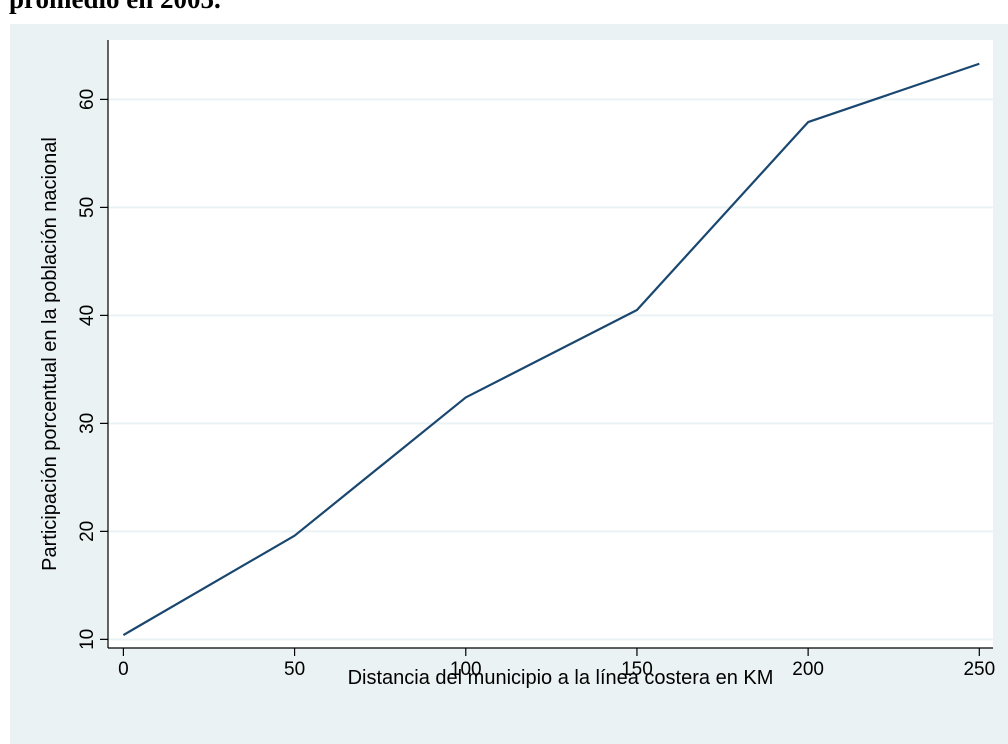  Describe the element at coordinates (87, 531) in the screenshot. I see `y-tick-label: 20` at that location.